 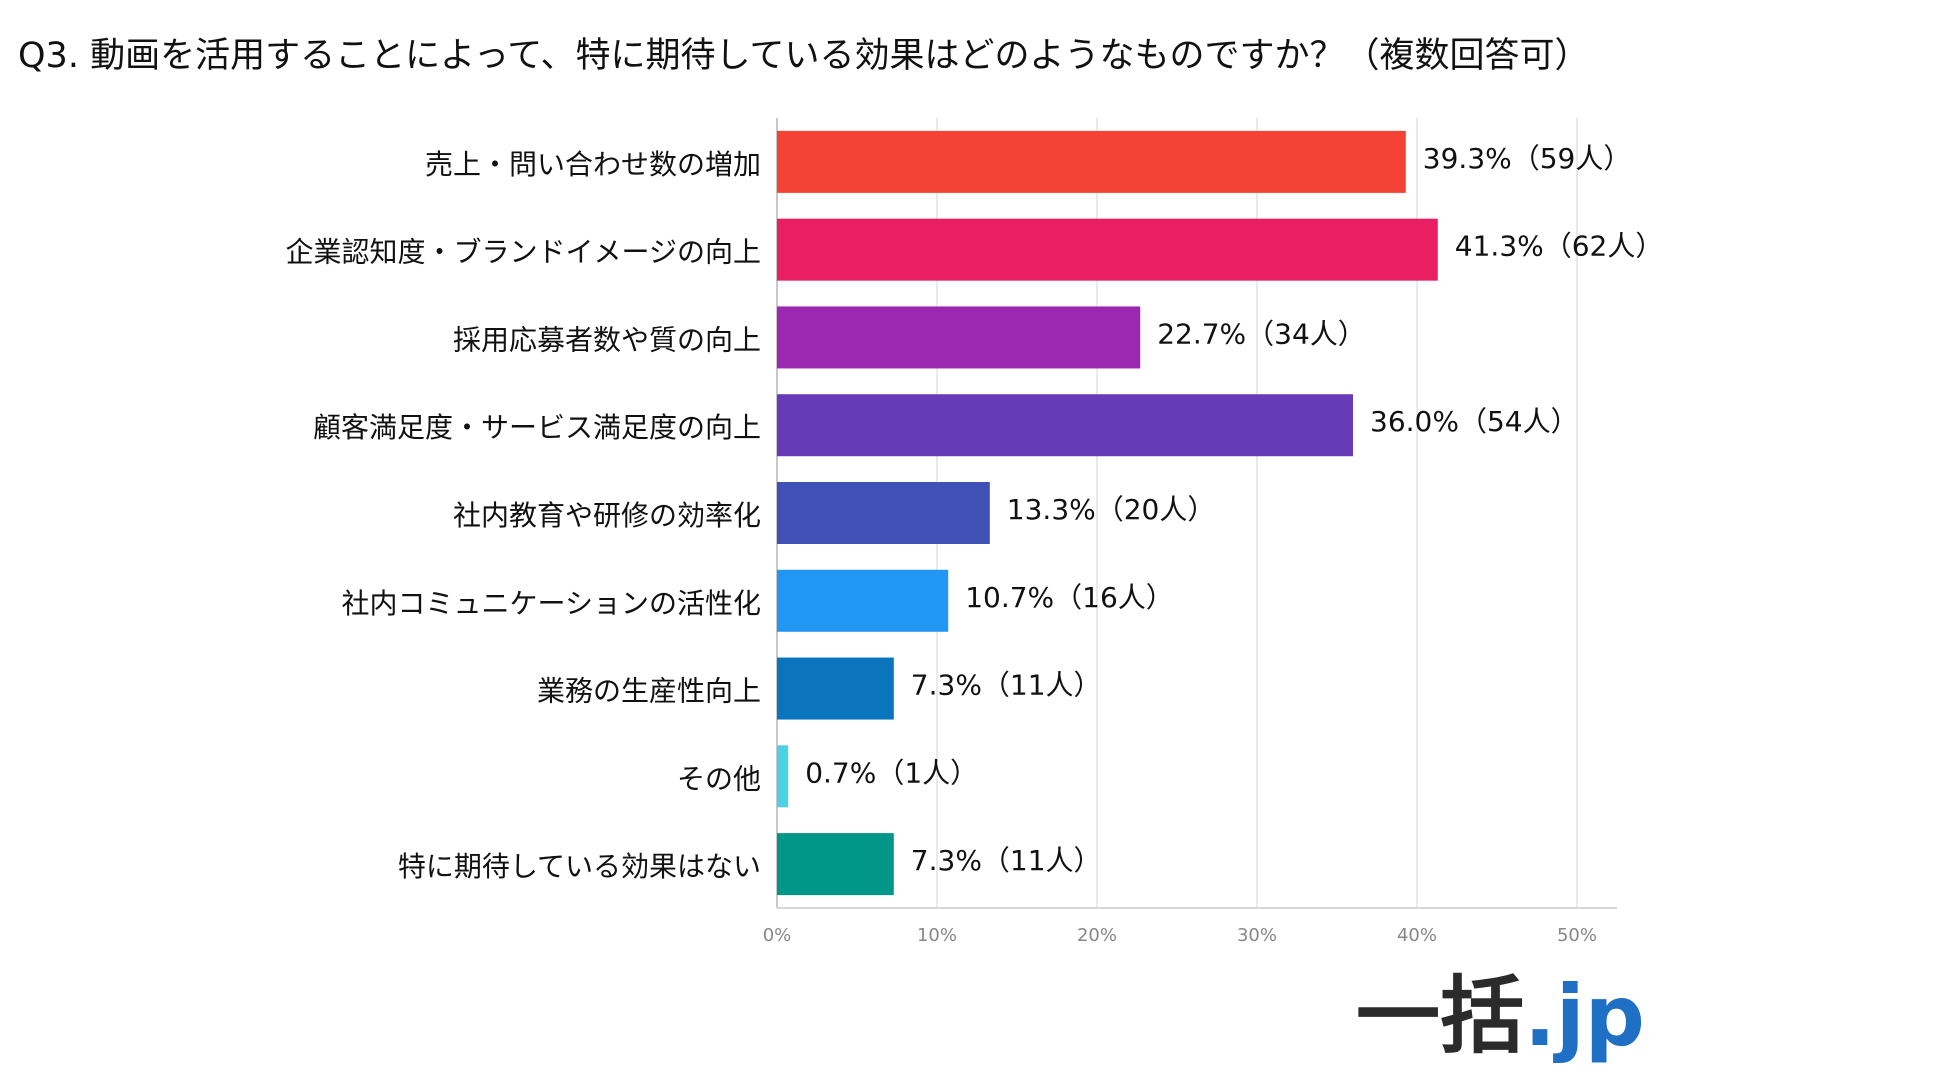 What do you see at coordinates (537, 427) in the screenshot?
I see `y-tick-label: 顧客満足度・サービス満足度の向上` at bounding box center [537, 427].